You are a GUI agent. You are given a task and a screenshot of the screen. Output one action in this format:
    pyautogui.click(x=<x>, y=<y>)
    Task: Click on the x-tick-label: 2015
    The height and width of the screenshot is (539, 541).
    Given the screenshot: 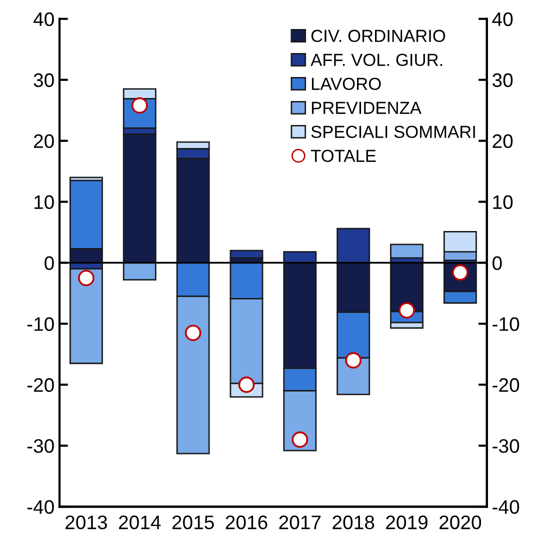 What is the action you would take?
    pyautogui.click(x=193, y=523)
    